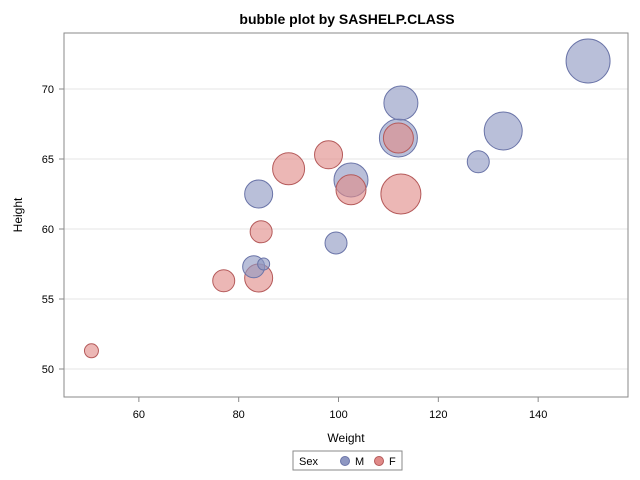  I want to click on x-tick-label: 120, so click(438, 415).